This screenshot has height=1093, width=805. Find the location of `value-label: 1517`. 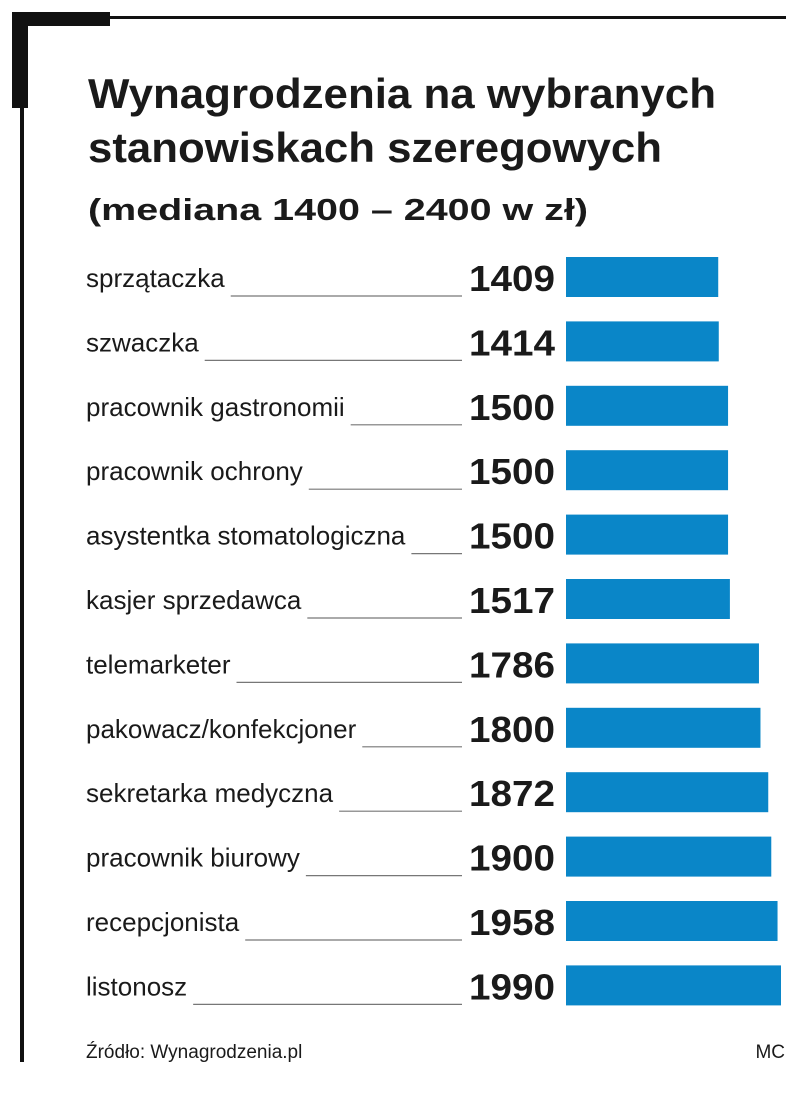

value-label: 1517 is located at coordinates (512, 600).